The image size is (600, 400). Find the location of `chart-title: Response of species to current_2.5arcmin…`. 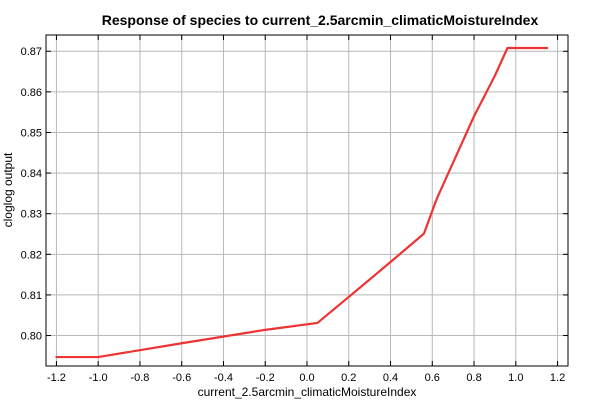

chart-title: Response of species to current_2.5arcmin… is located at coordinates (320, 20).